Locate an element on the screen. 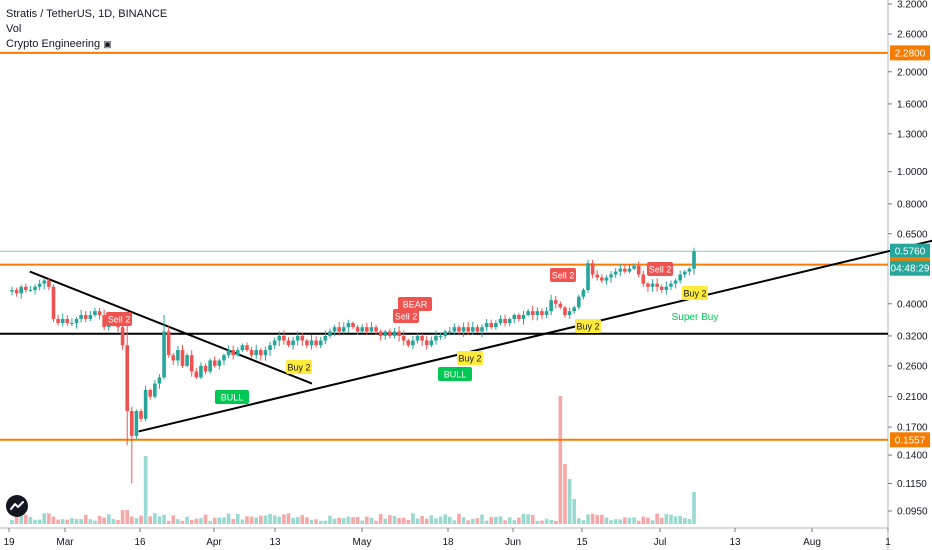 The image size is (932, 550). signal-sell: Sell 2 is located at coordinates (563, 275).